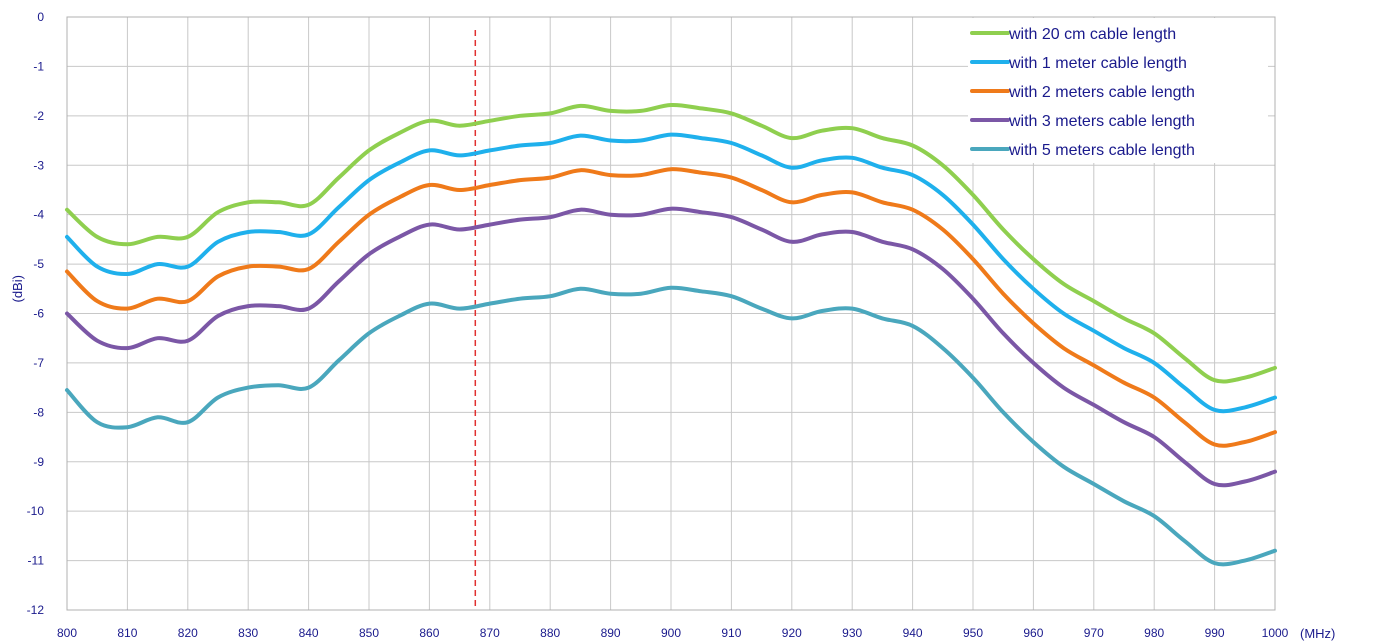  Describe the element at coordinates (852, 633) in the screenshot. I see `x-tick-label: 930` at that location.